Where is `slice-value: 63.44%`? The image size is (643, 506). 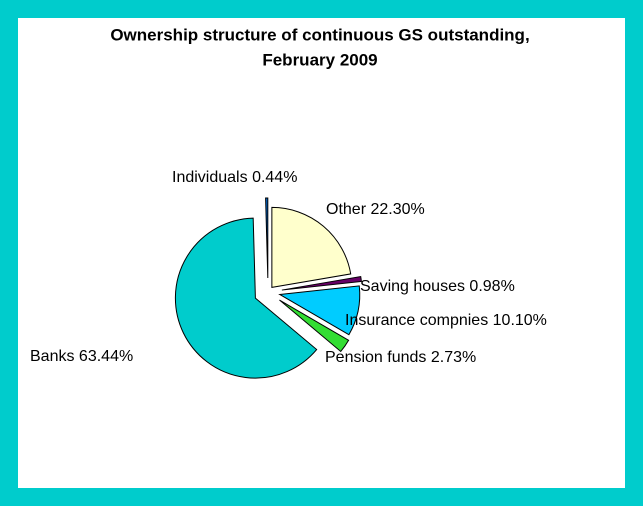 slice-value: 63.44% is located at coordinates (106, 356).